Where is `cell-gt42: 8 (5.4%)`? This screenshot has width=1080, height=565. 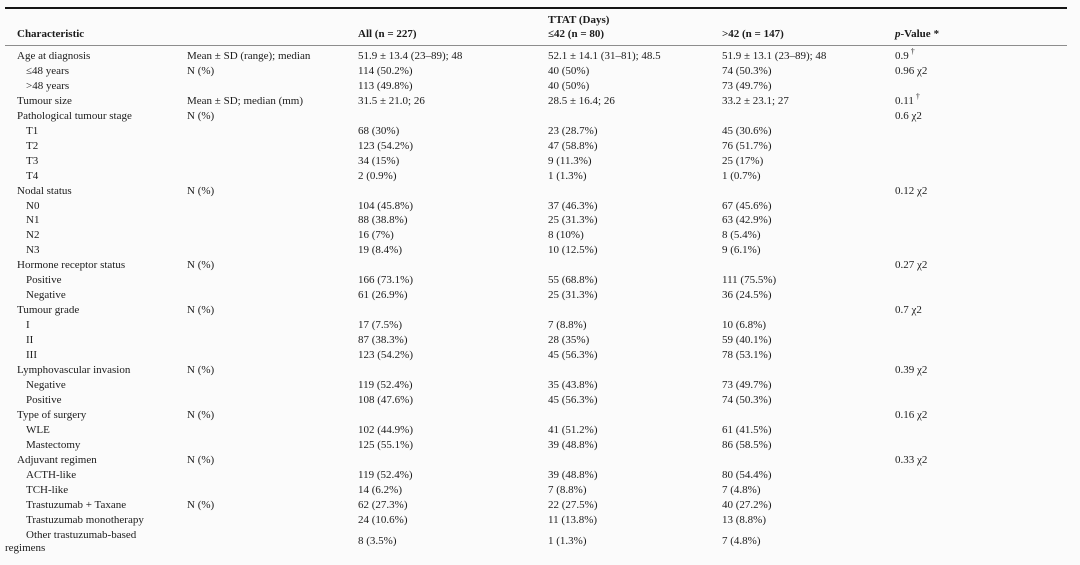 cell-gt42: 8 (5.4%) is located at coordinates (741, 235).